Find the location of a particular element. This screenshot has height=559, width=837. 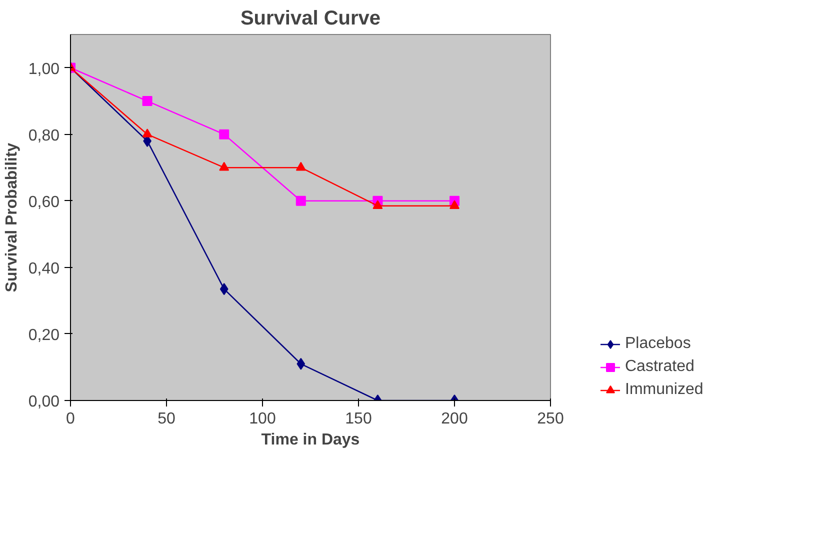

legend-label: Castrated is located at coordinates (659, 367).